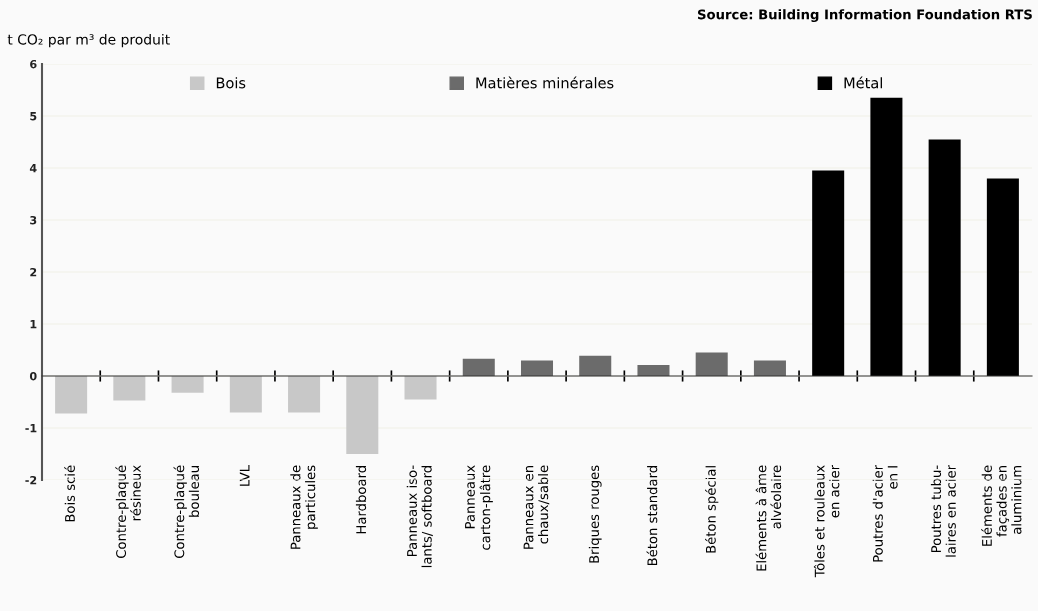 The image size is (1038, 611). Describe the element at coordinates (33, 220) in the screenshot. I see `y-tick-label: 3` at that location.